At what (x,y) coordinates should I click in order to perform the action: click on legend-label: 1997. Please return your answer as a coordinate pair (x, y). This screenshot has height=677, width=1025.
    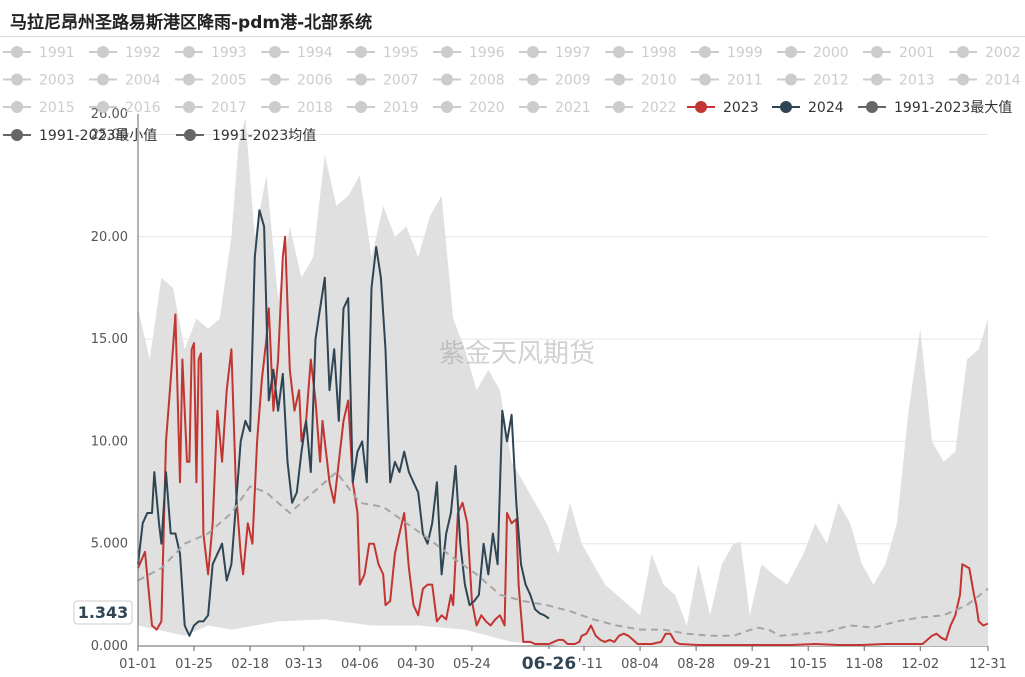
    Looking at the image, I should click on (573, 53).